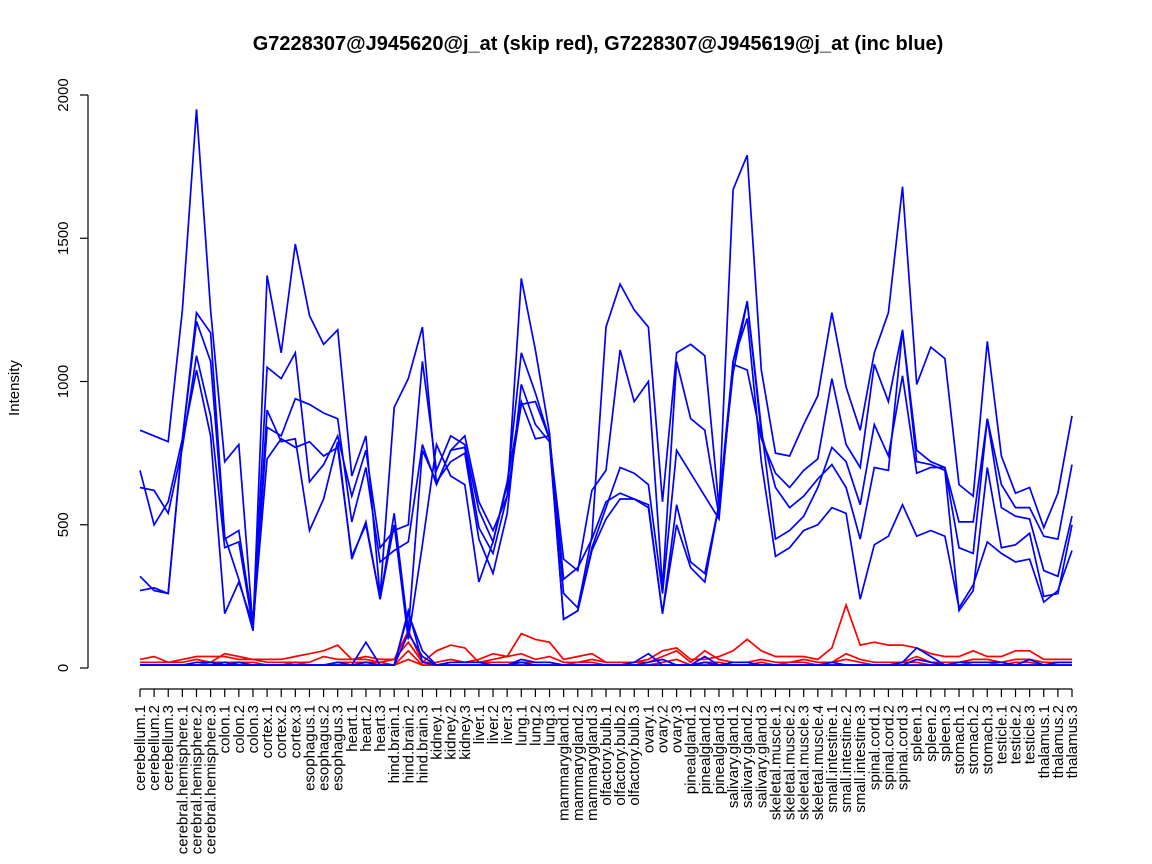 Image resolution: width=1152 pixels, height=864 pixels. What do you see at coordinates (63, 381) in the screenshot?
I see `y-tick-label: 1000` at bounding box center [63, 381].